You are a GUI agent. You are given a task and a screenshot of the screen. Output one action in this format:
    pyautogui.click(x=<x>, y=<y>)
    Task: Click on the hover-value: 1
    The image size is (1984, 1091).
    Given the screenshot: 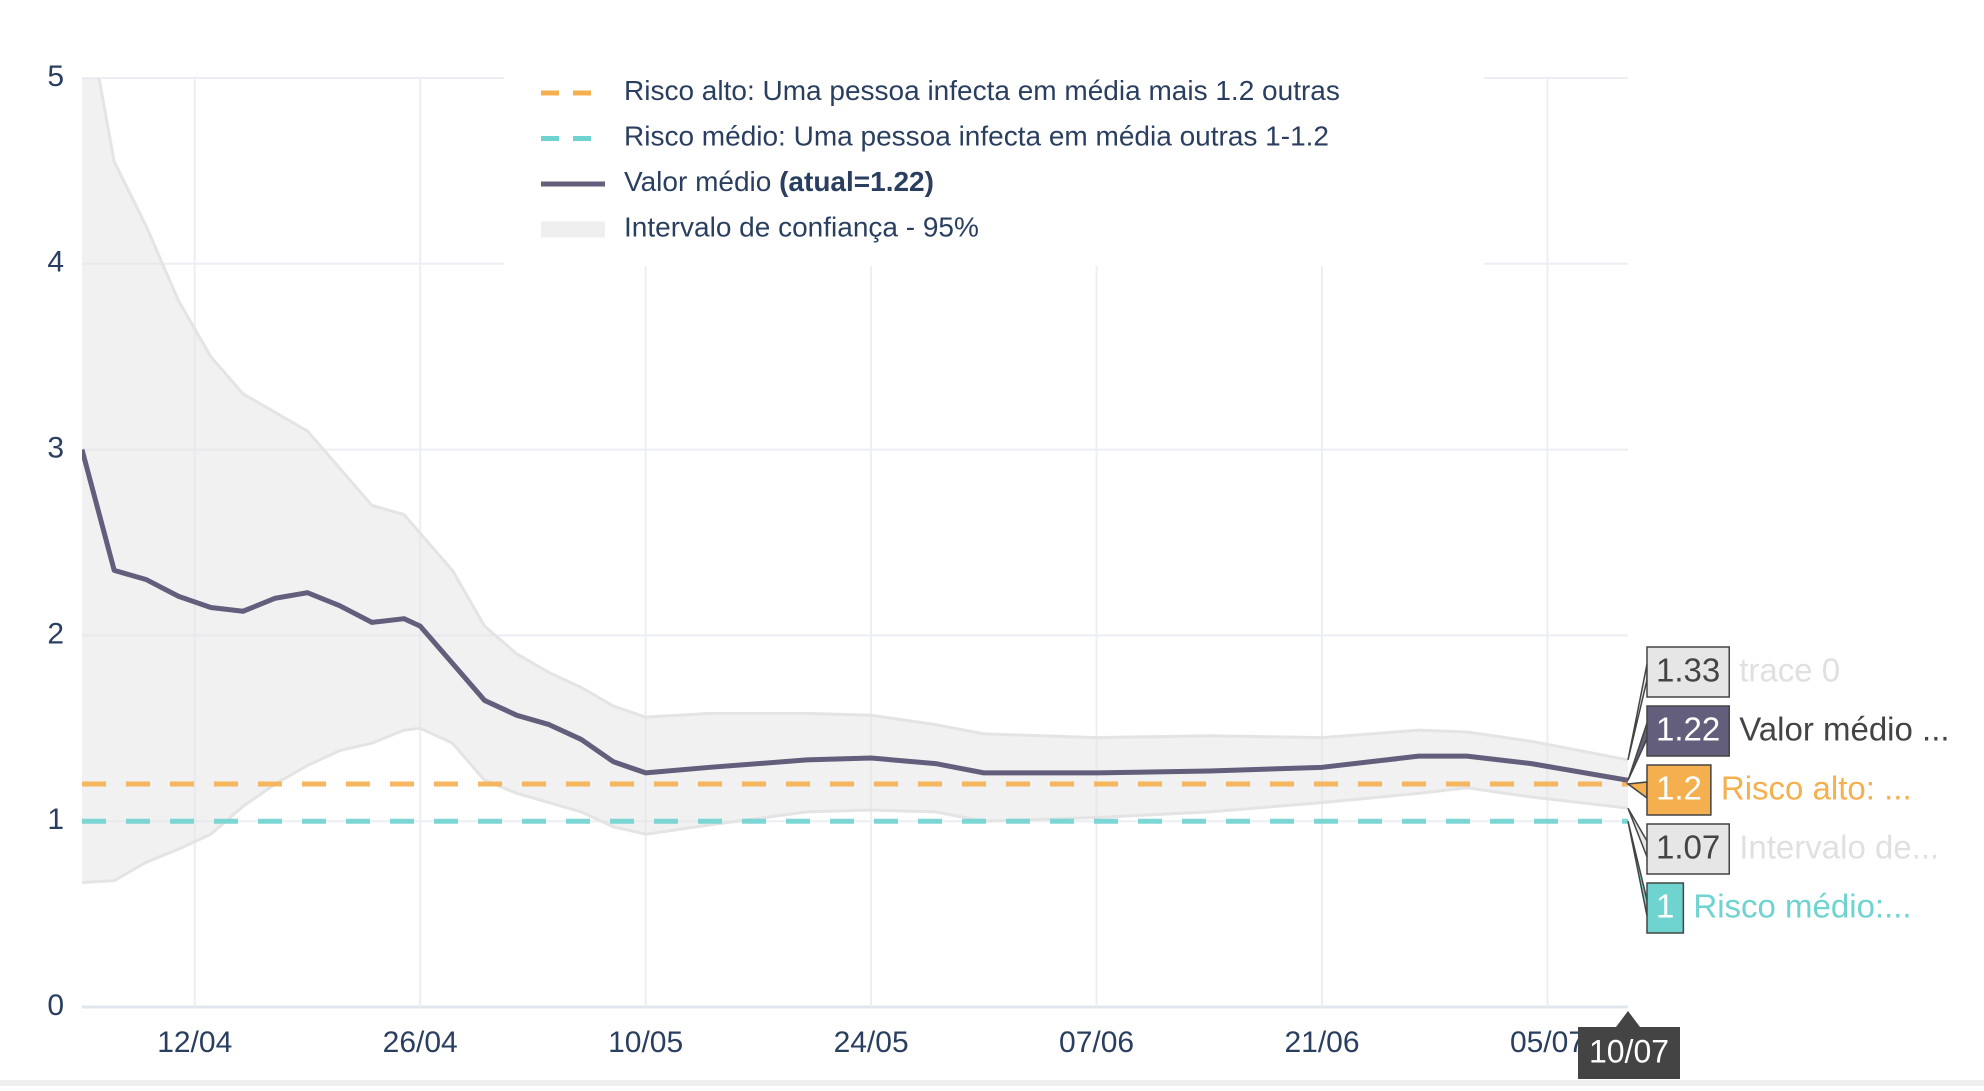 What is the action you would take?
    pyautogui.click(x=1665, y=906)
    